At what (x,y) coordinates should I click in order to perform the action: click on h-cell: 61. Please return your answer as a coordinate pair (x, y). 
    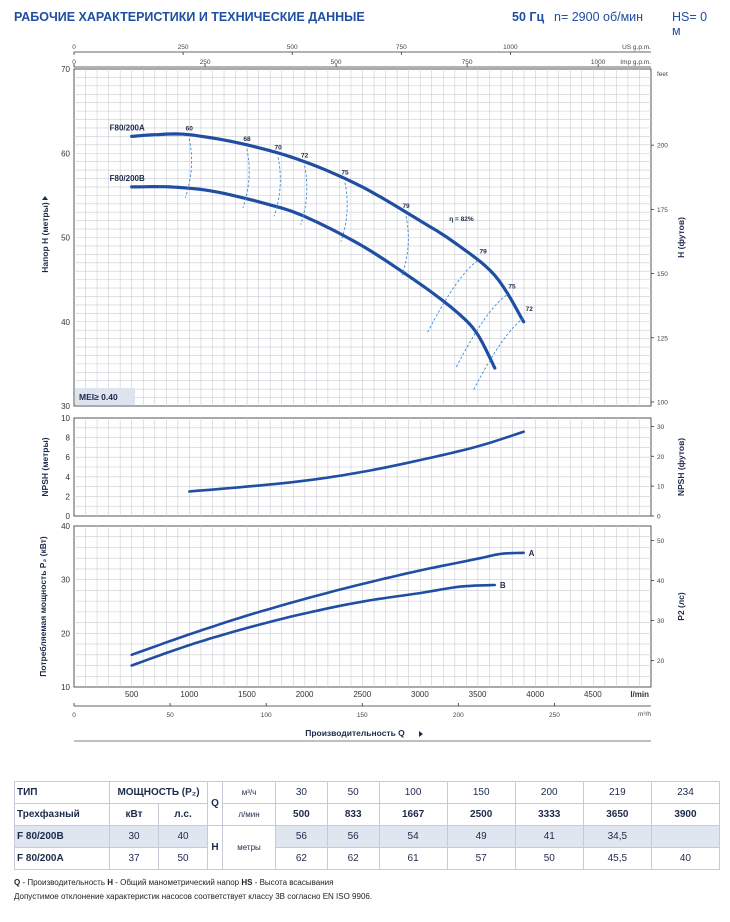
    Looking at the image, I should click on (413, 858).